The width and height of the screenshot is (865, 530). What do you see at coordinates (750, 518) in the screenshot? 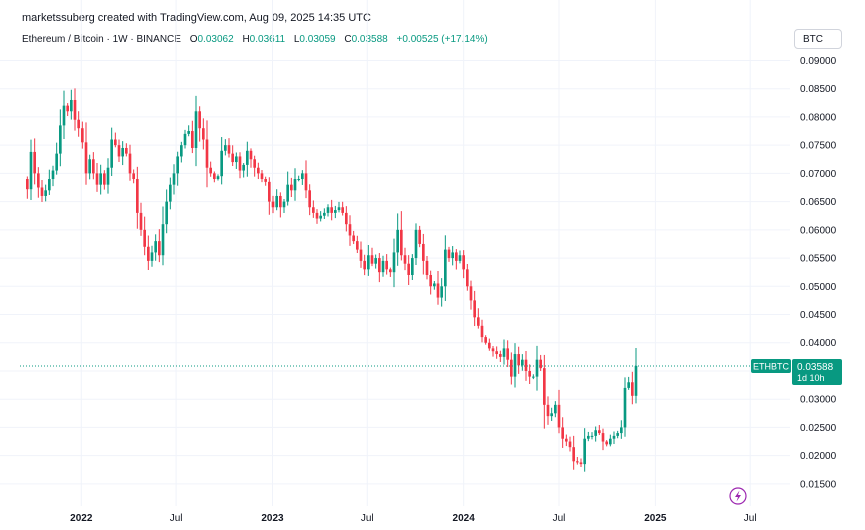
I see `x-tick-label: Jul` at bounding box center [750, 518].